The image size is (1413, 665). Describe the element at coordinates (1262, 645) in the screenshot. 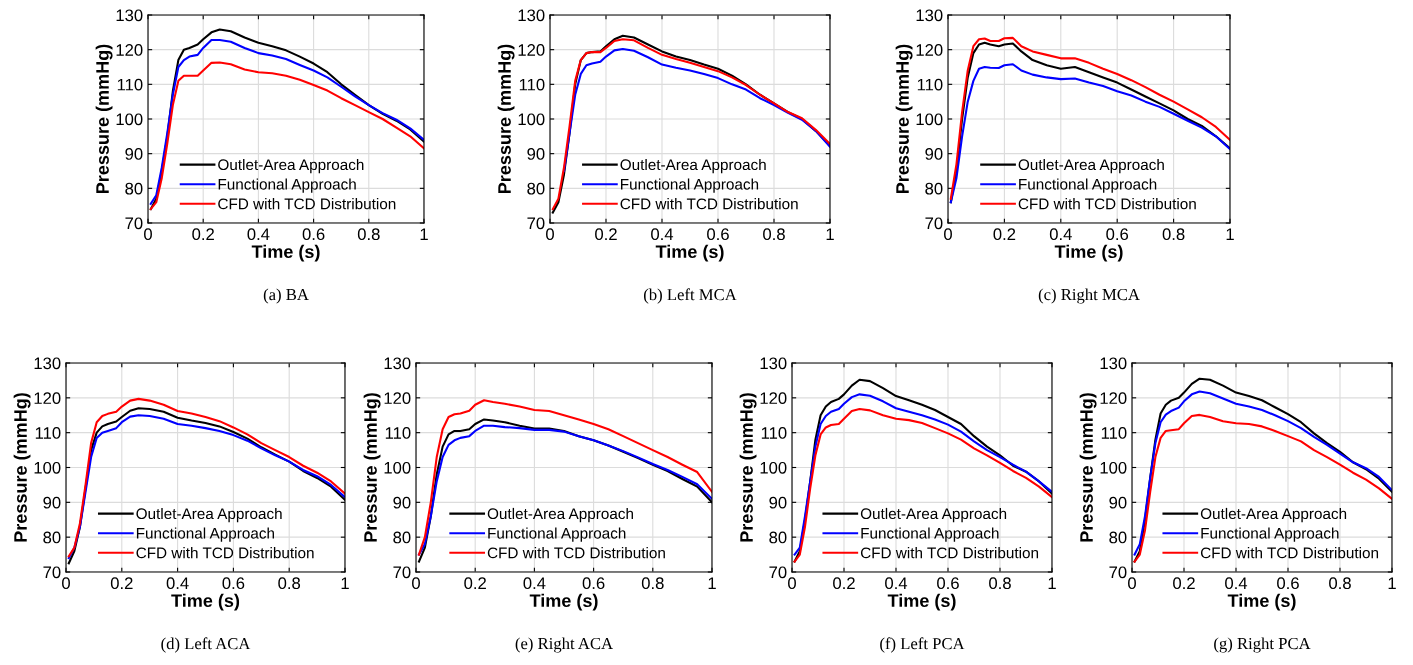

I see `text: (g) Right PCA` at that location.